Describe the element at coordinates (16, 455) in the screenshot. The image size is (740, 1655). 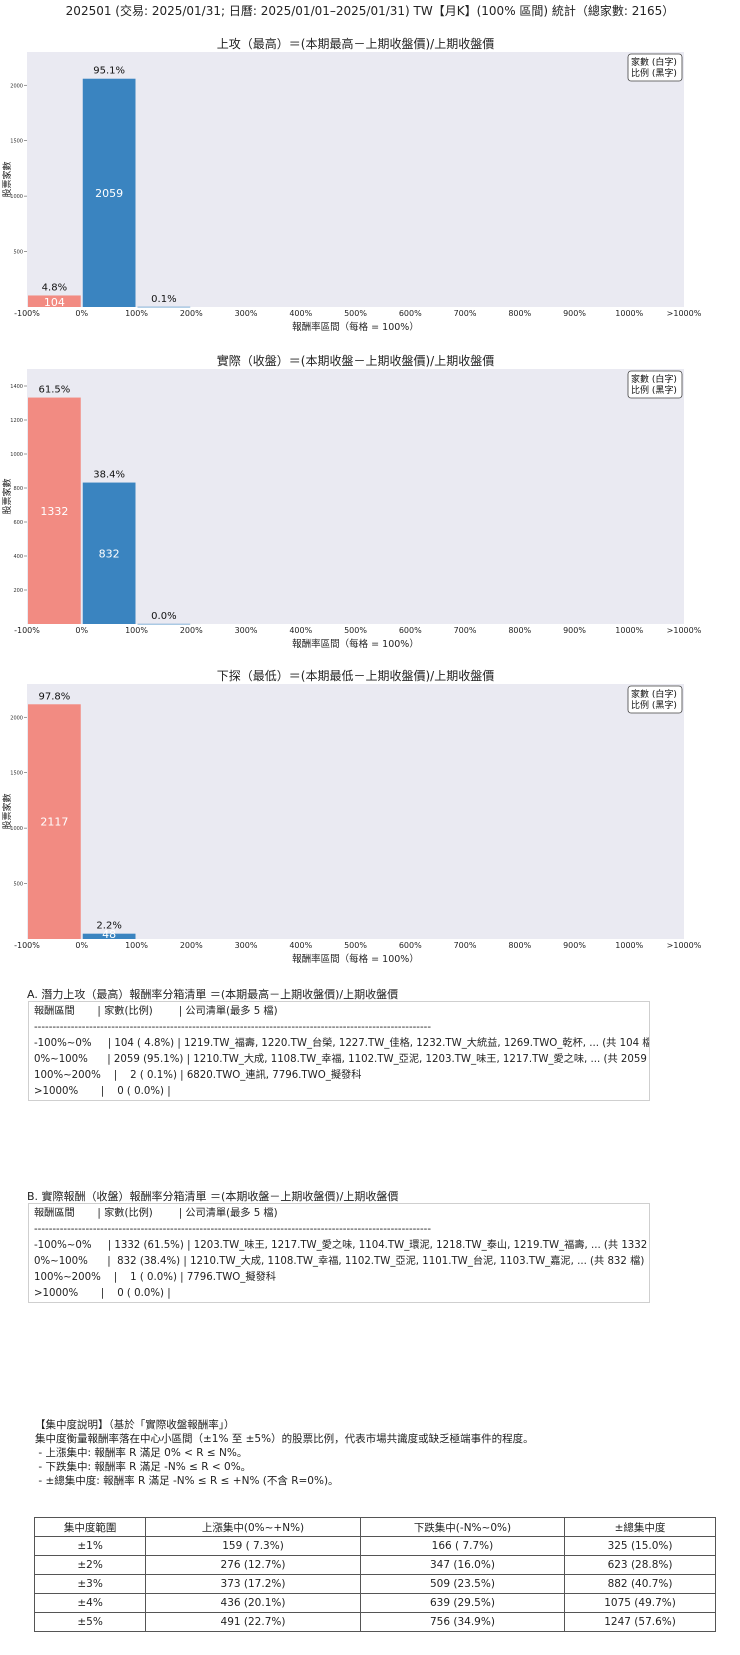
I see `y-tick-label: 1000` at that location.